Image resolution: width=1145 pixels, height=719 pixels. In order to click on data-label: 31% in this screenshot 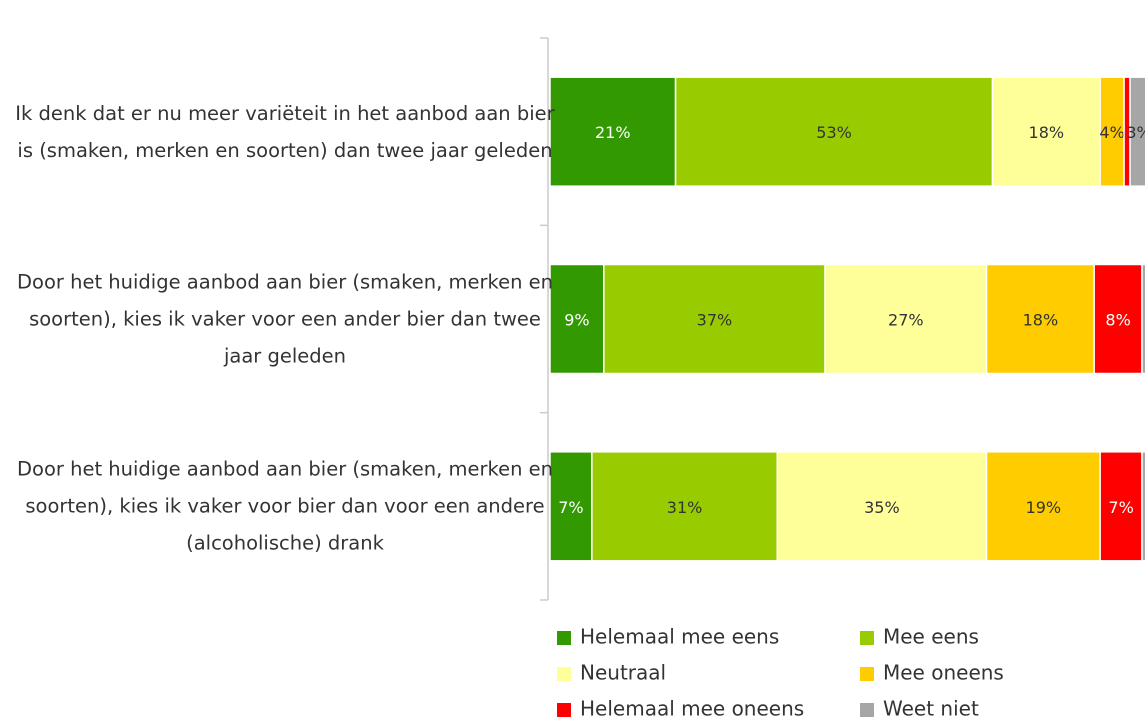, I will do `click(685, 507)`.